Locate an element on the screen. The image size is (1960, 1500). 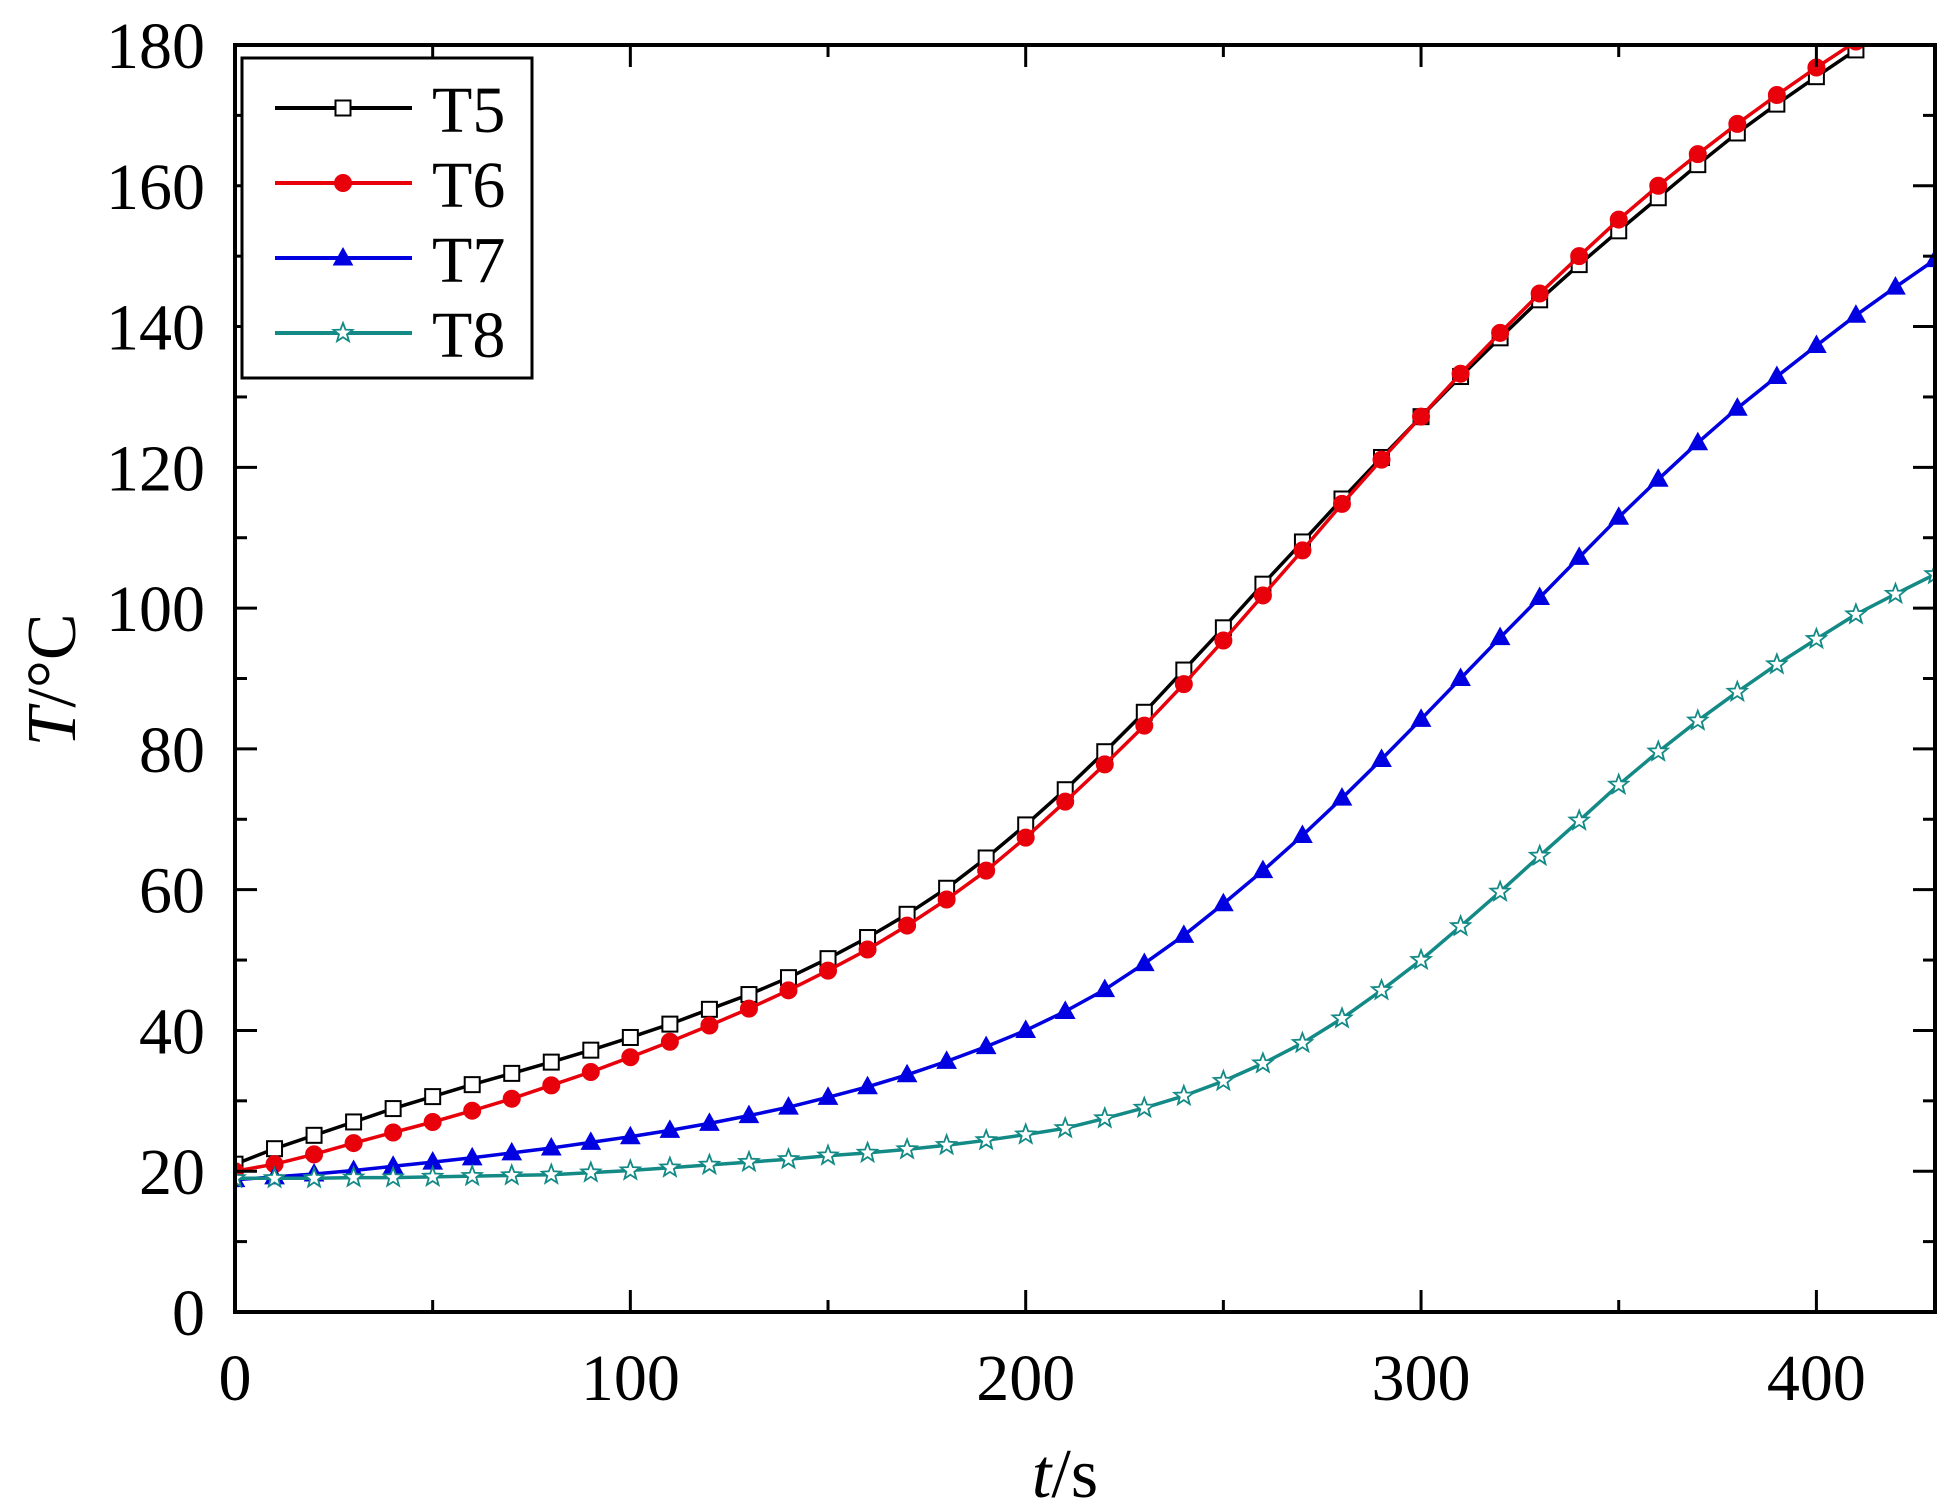
legend-marker-T5 is located at coordinates (343, 108).